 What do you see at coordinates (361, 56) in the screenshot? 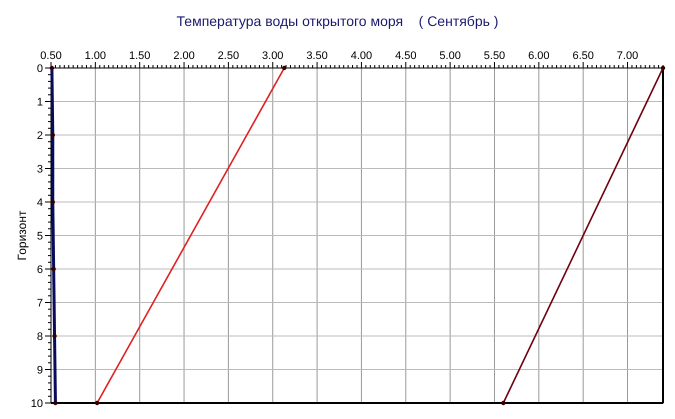
I see `x-tick-label: 4.00` at bounding box center [361, 56].